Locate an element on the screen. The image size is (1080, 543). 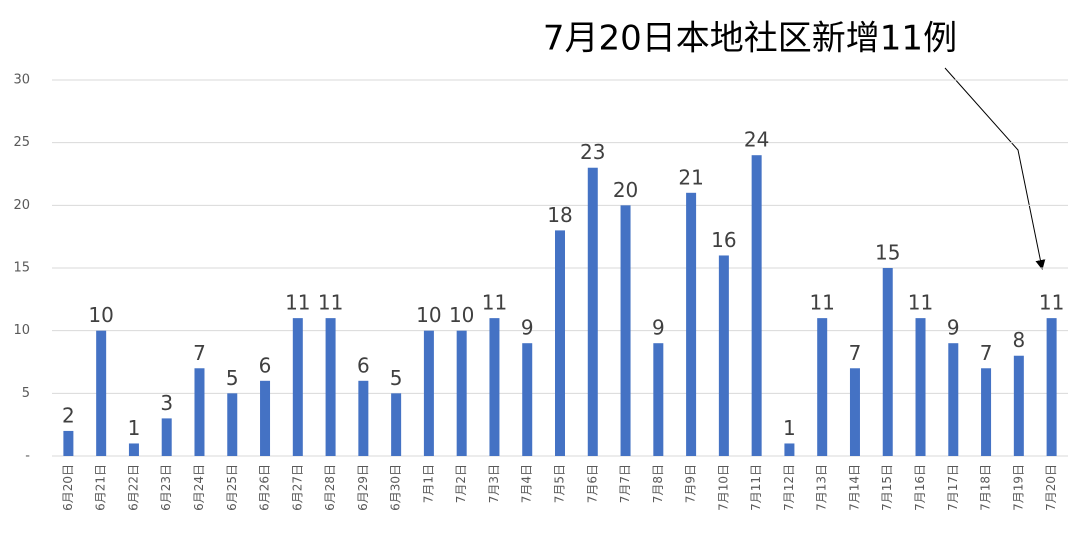
x-tick-label: 6月20日 is located at coordinates (68, 487).